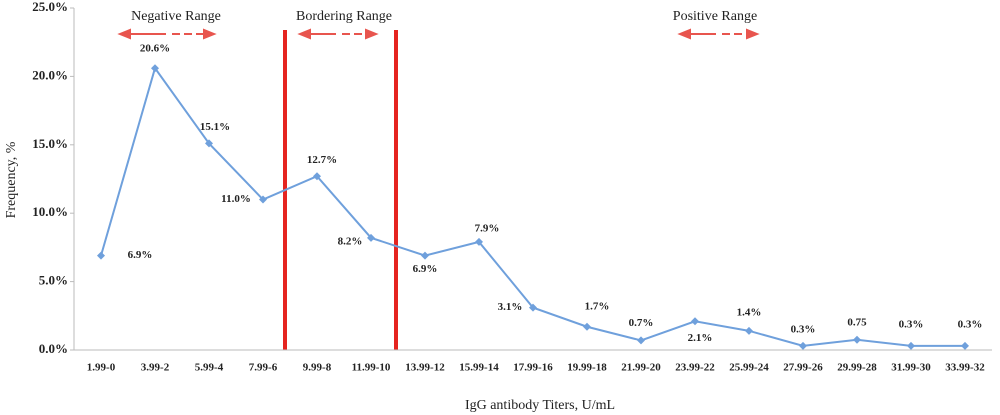 The image size is (1000, 415). I want to click on data-label: 2.1%, so click(700, 338).